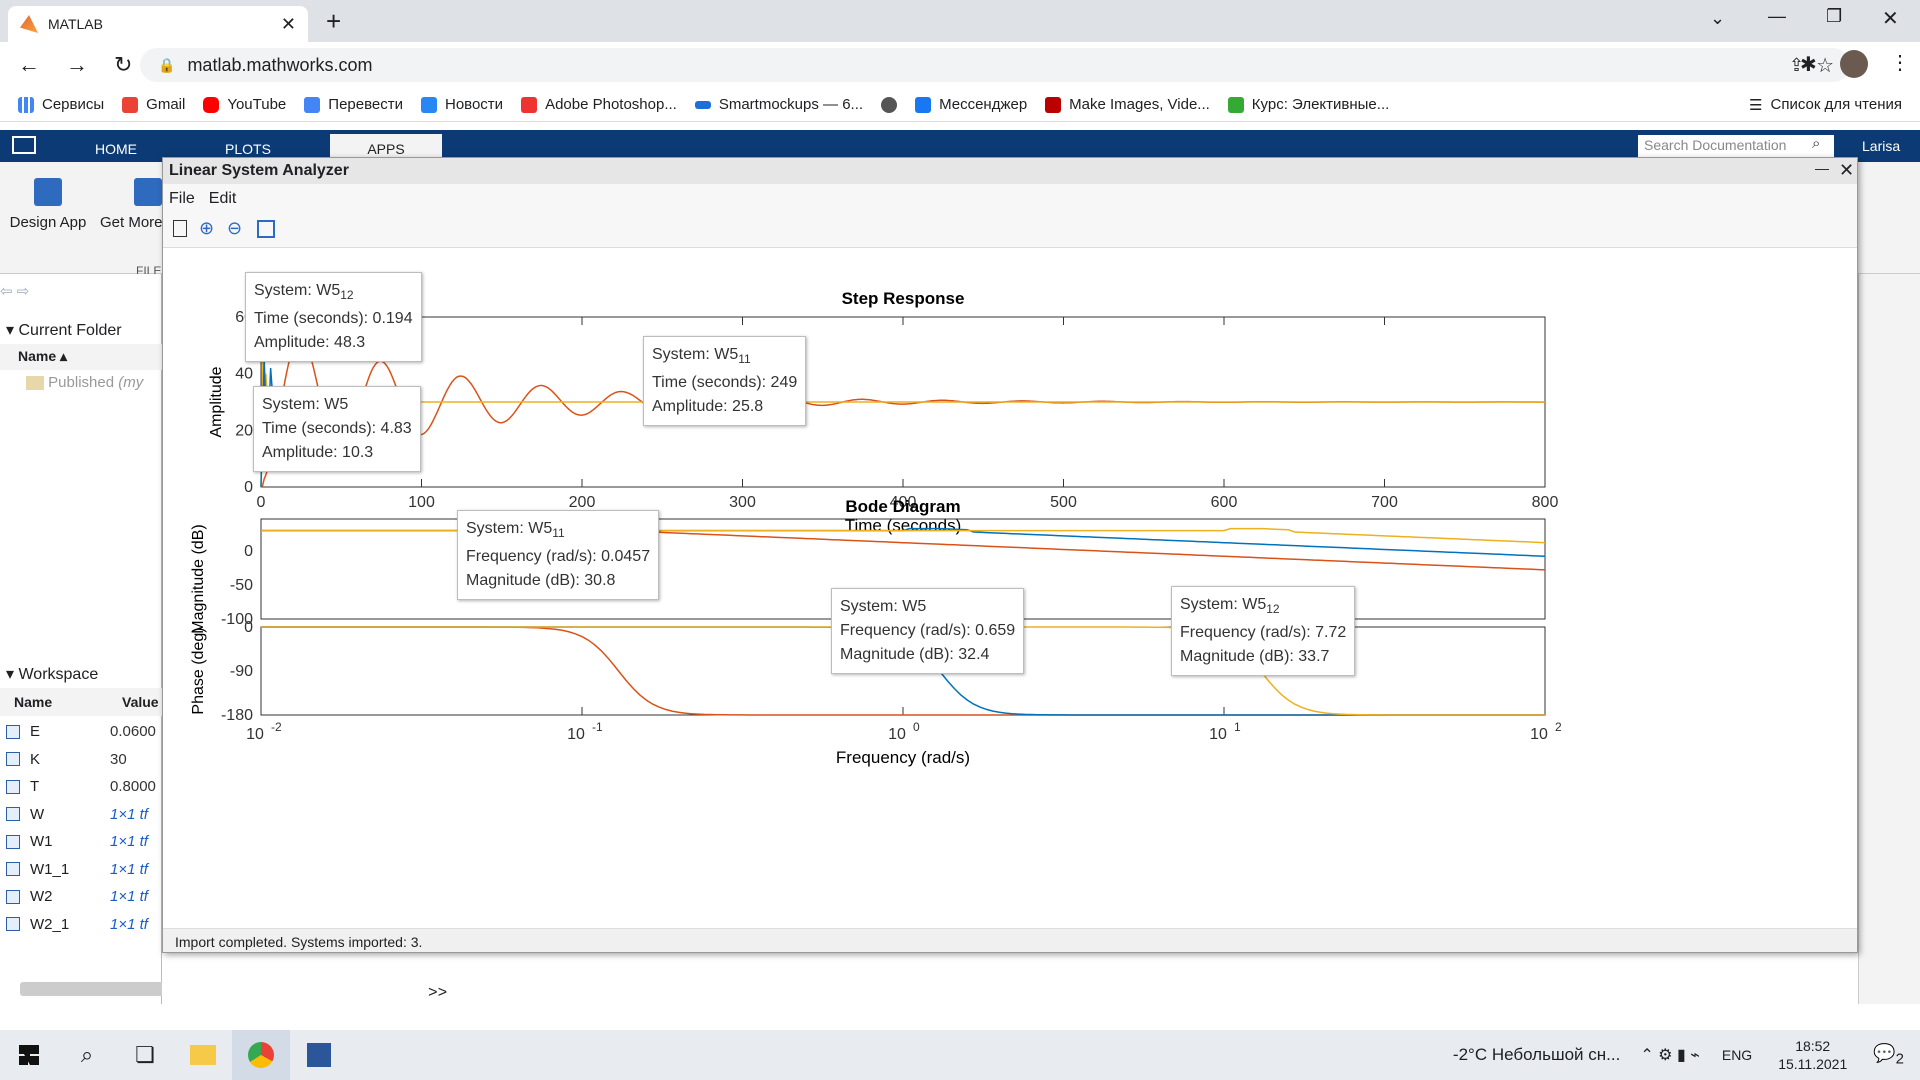 The width and height of the screenshot is (1920, 1080). I want to click on workspace-row: W1_1 1×1 tf, so click(81, 869).